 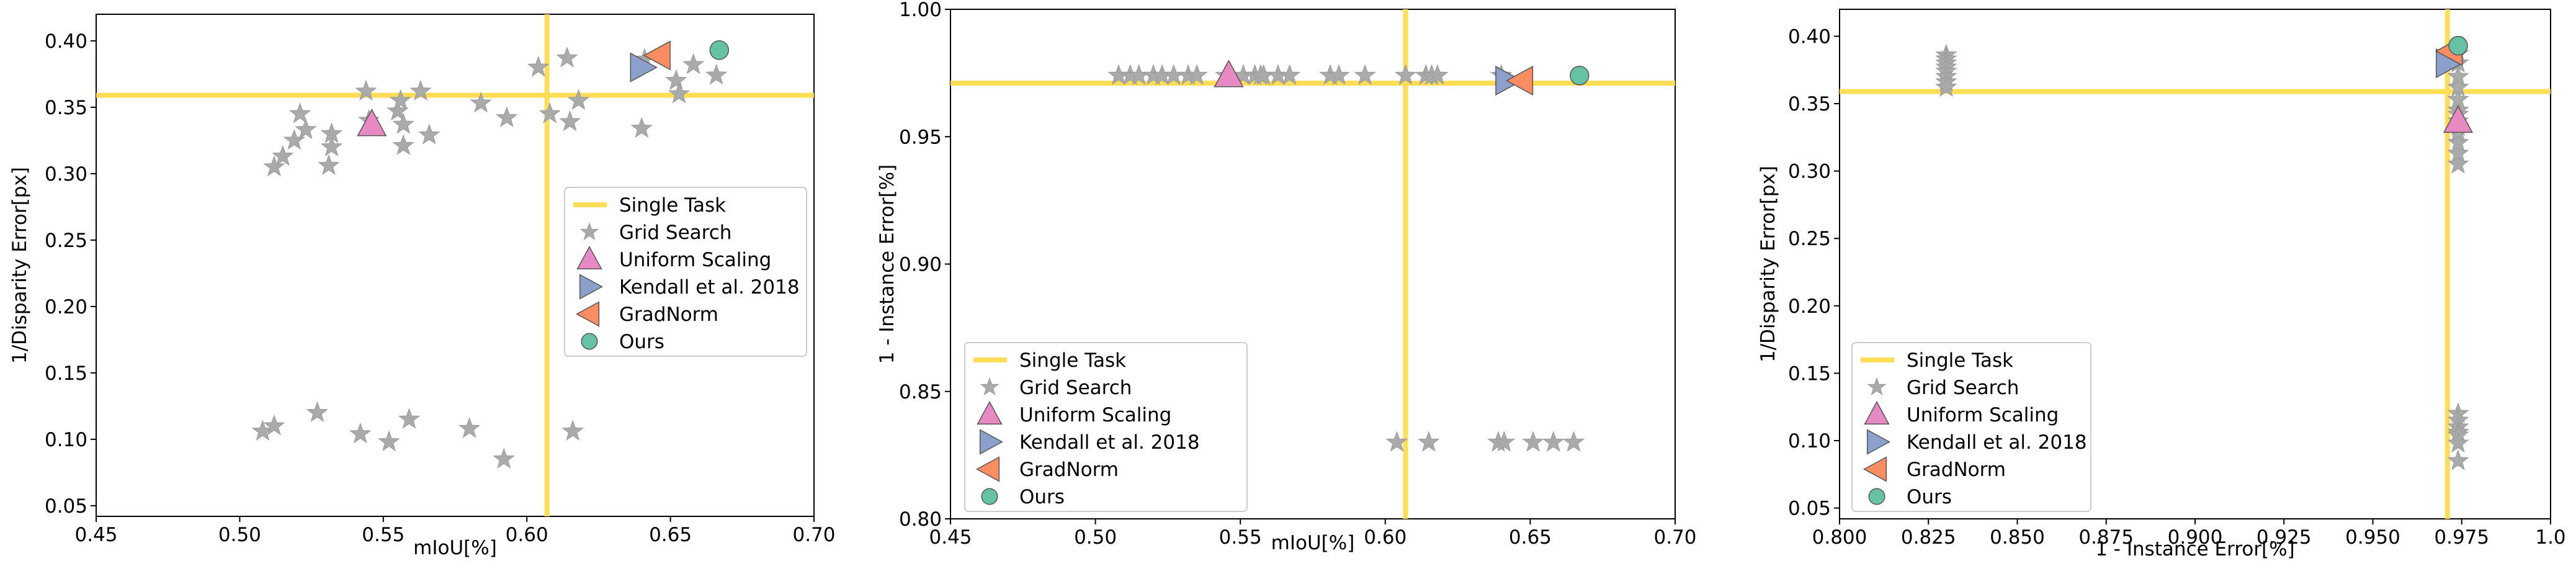 What do you see at coordinates (455, 548) in the screenshot?
I see `x-axis-title: mIoU[%]` at bounding box center [455, 548].